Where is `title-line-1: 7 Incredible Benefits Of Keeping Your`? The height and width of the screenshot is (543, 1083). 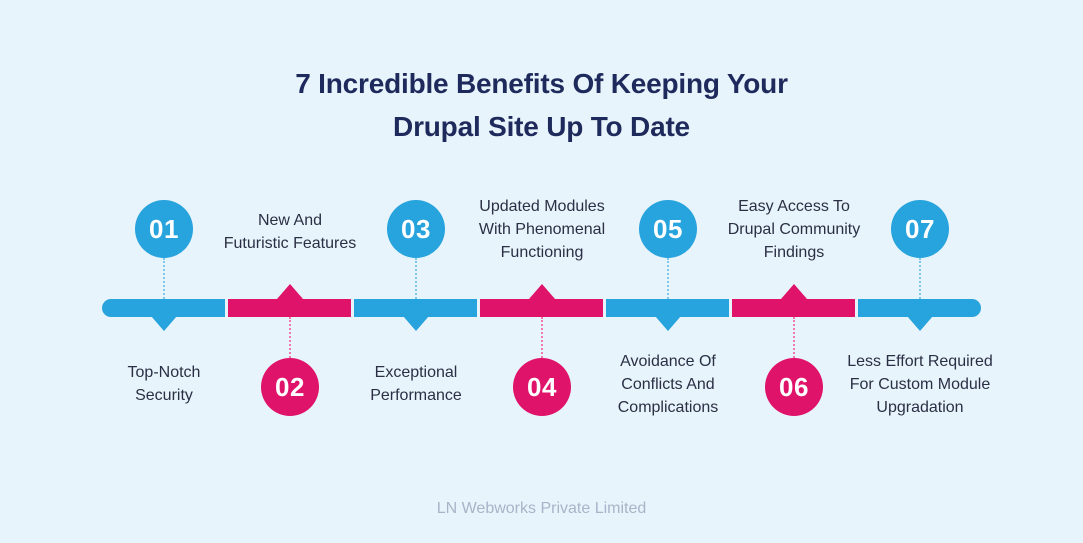
title-line-1: 7 Incredible Benefits Of Keeping Your is located at coordinates (541, 83).